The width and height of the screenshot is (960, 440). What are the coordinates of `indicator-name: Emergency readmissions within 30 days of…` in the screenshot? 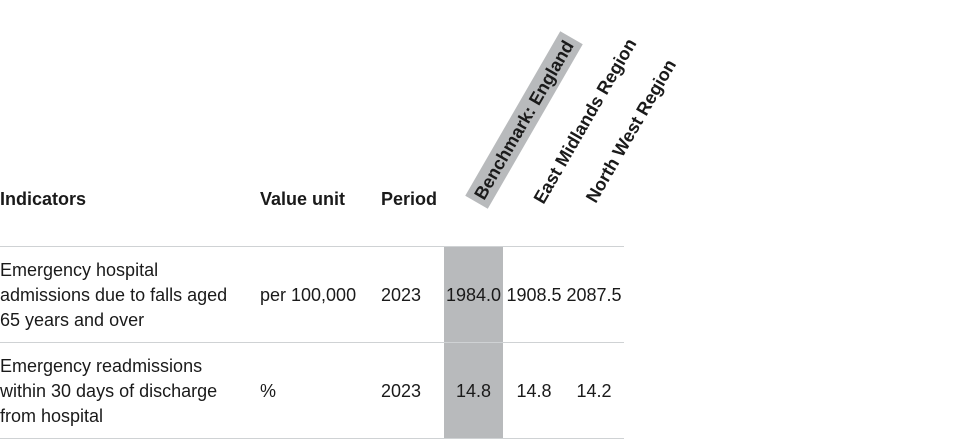 It's located at (109, 391).